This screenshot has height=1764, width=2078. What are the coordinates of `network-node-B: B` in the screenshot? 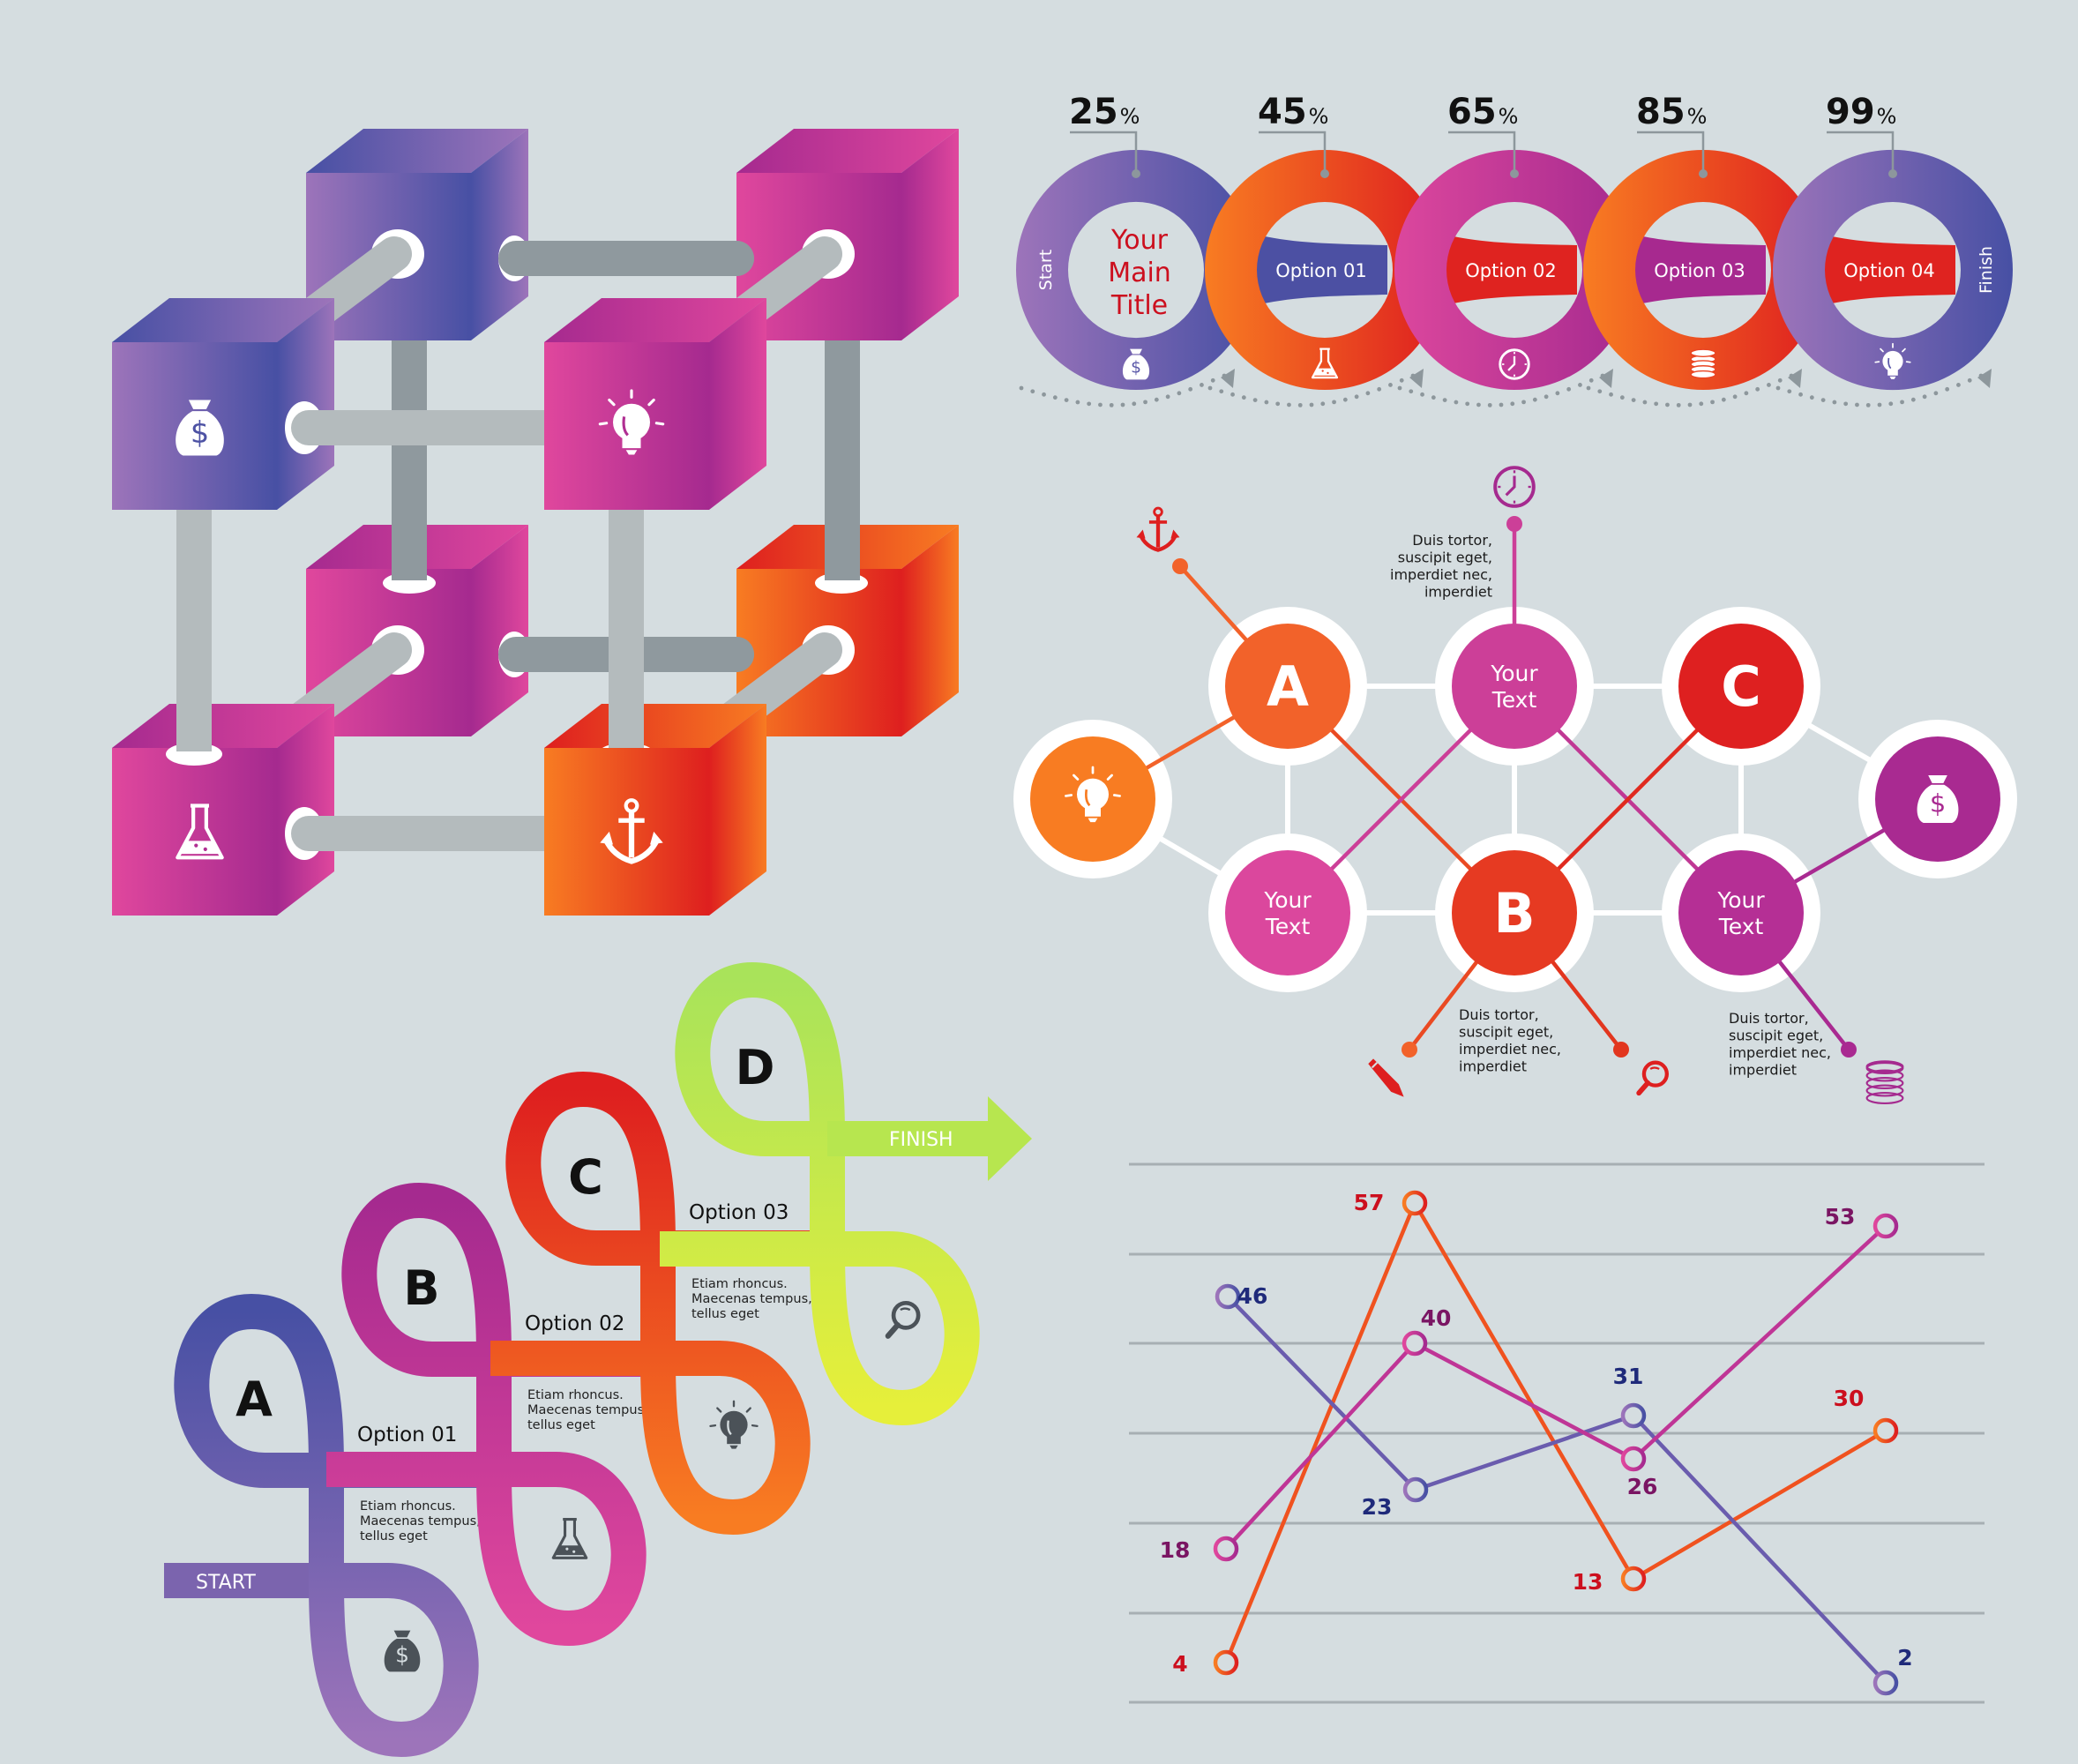 It's located at (1515, 913).